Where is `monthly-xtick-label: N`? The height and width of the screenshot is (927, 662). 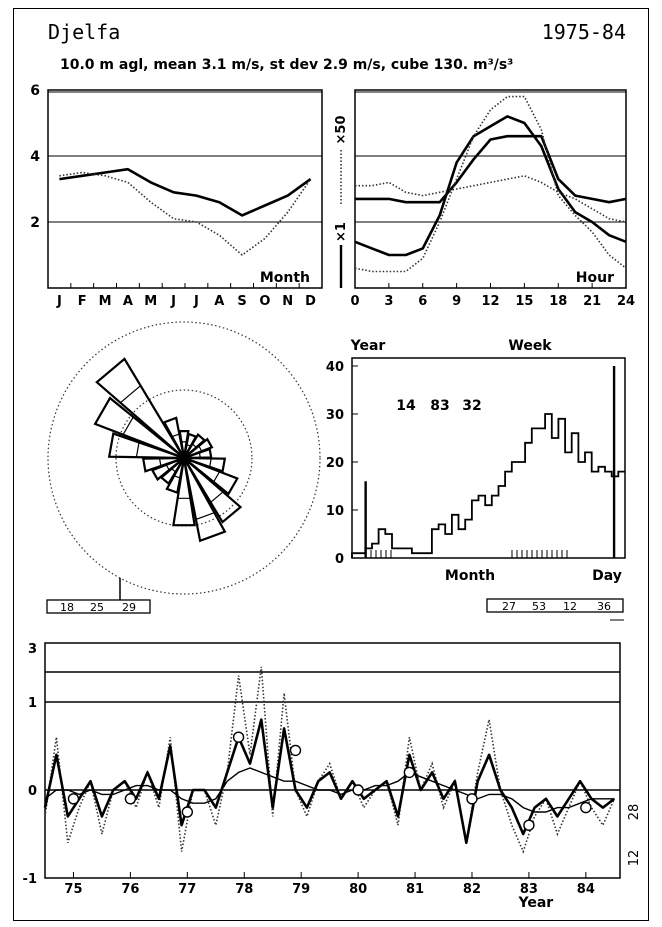
monthly-xtick-label: N is located at coordinates (287, 301).